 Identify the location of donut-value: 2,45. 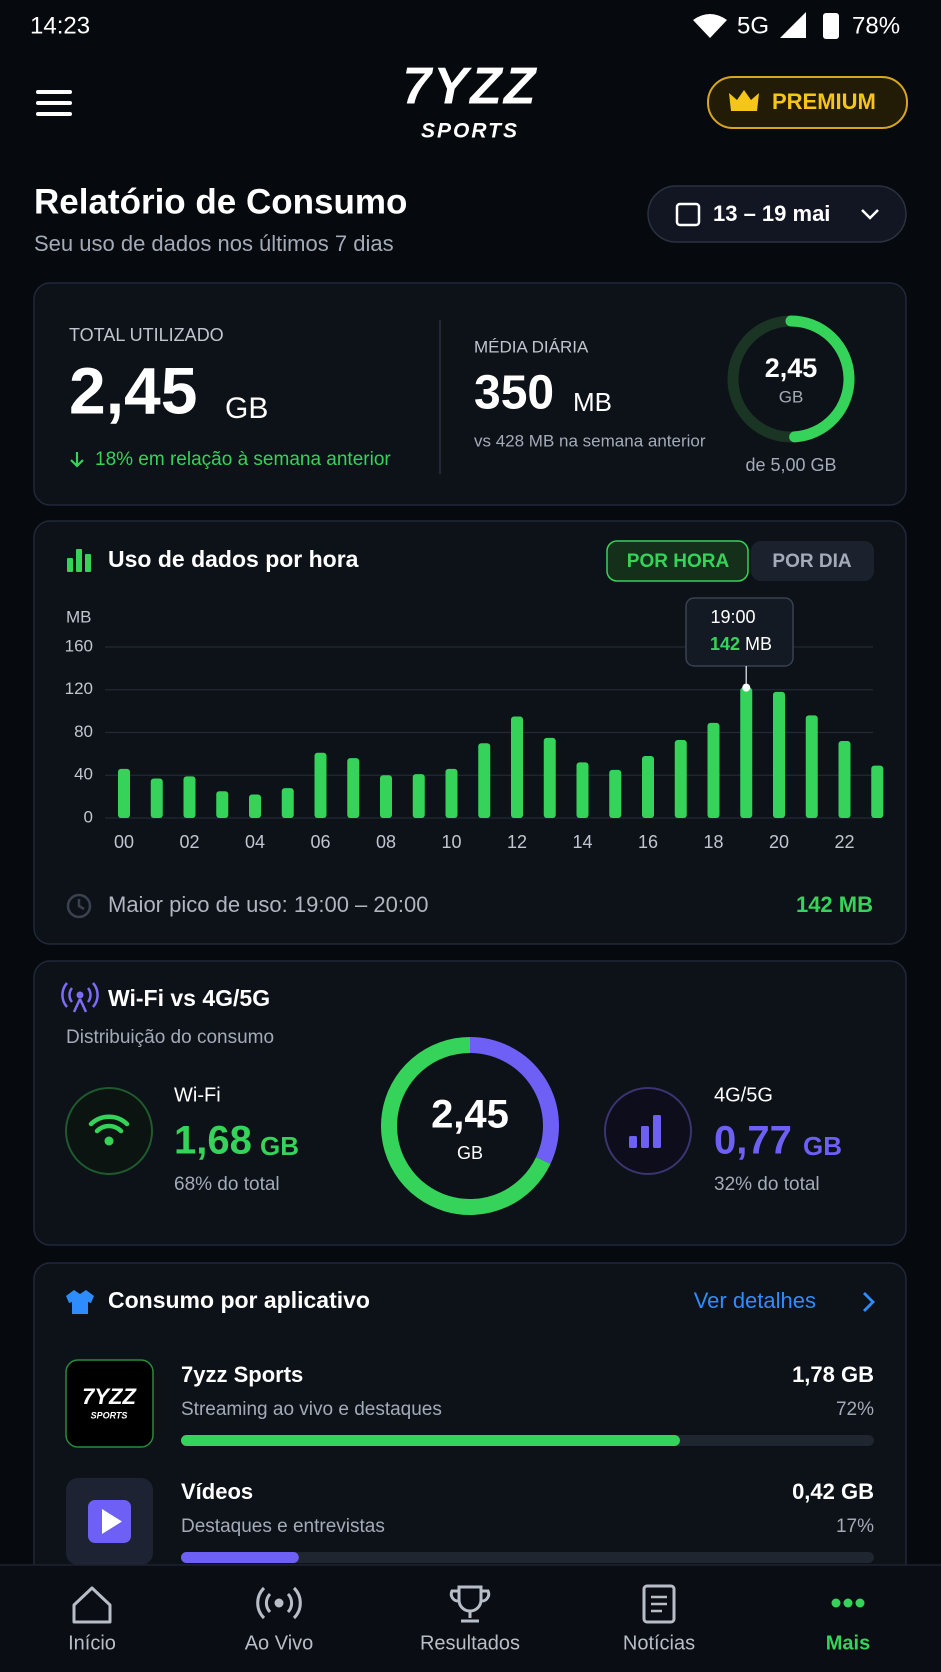
(470, 1115).